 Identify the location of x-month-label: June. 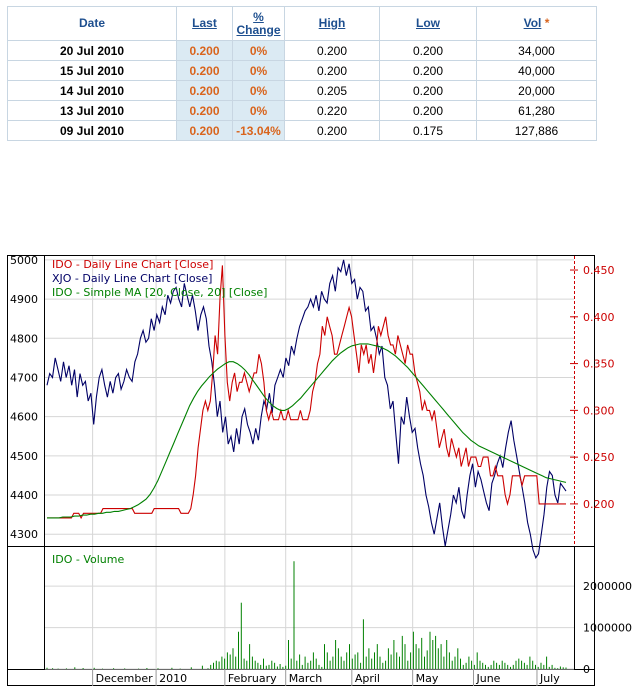
(487, 678).